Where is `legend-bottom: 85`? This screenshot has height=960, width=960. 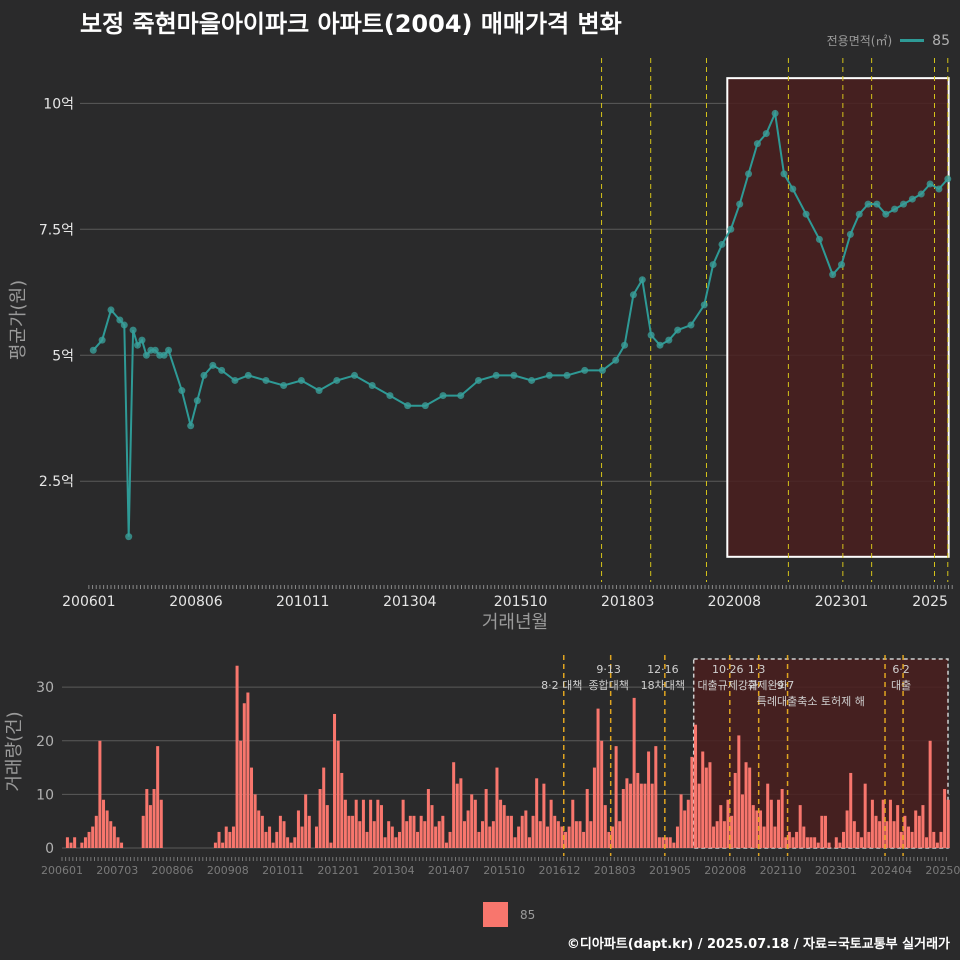
legend-bottom: 85 is located at coordinates (509, 914).